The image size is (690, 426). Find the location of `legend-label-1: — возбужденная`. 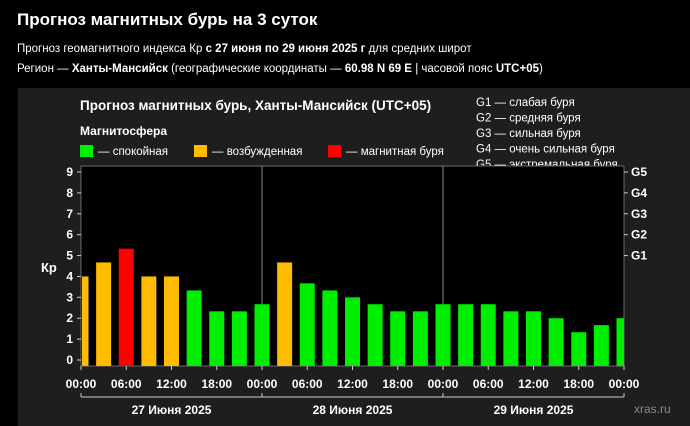

legend-label-1: — возбужденная is located at coordinates (257, 152).